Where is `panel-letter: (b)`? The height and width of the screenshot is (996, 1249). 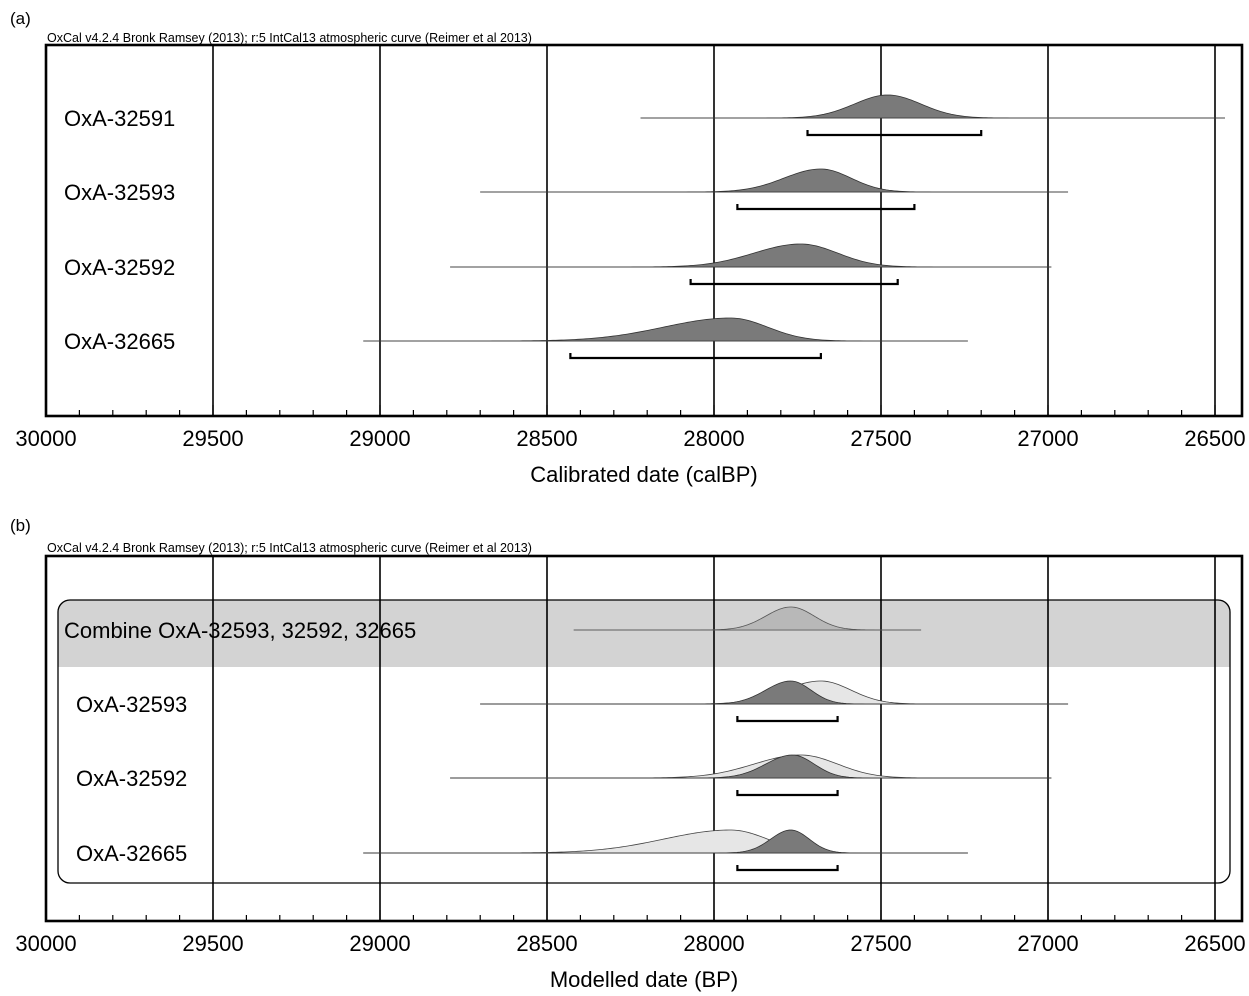
panel-letter: (b) is located at coordinates (20, 525).